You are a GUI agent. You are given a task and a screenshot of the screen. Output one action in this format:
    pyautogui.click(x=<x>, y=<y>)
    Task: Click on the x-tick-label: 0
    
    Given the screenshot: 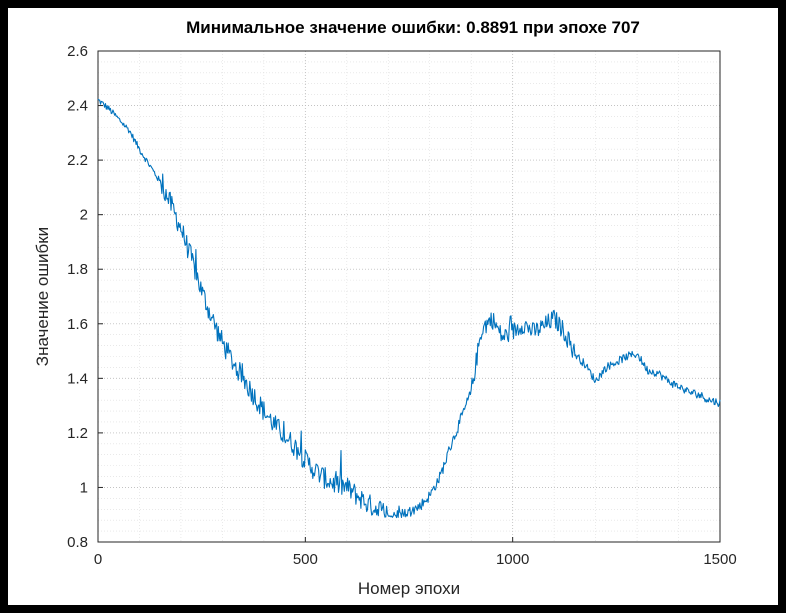 What is the action you would take?
    pyautogui.click(x=98, y=559)
    